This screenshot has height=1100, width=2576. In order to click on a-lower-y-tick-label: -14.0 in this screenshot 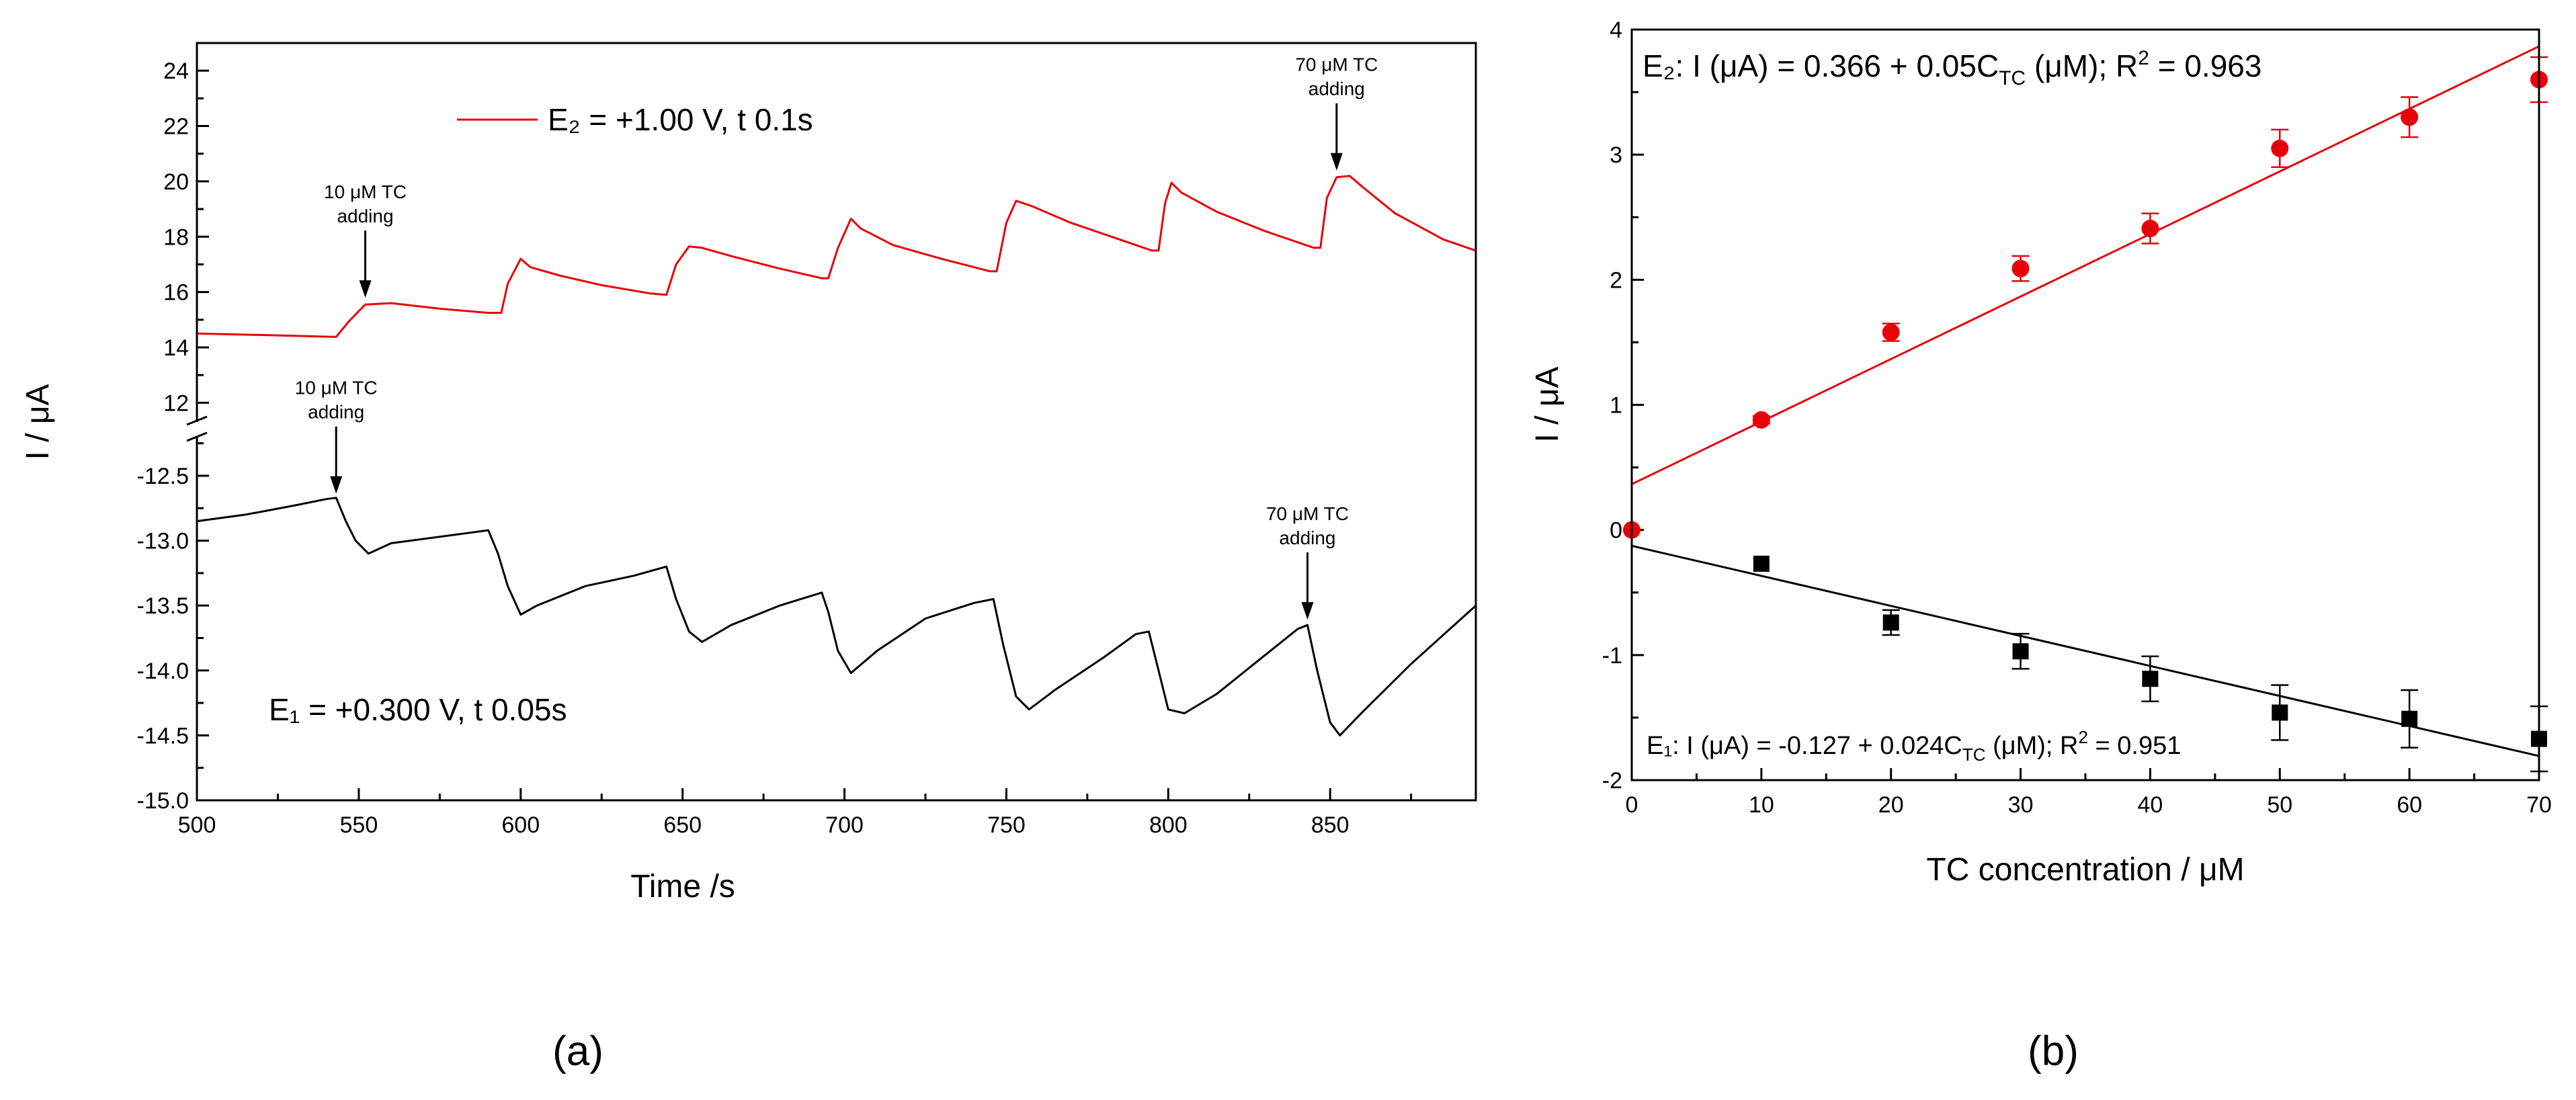, I will do `click(163, 672)`.